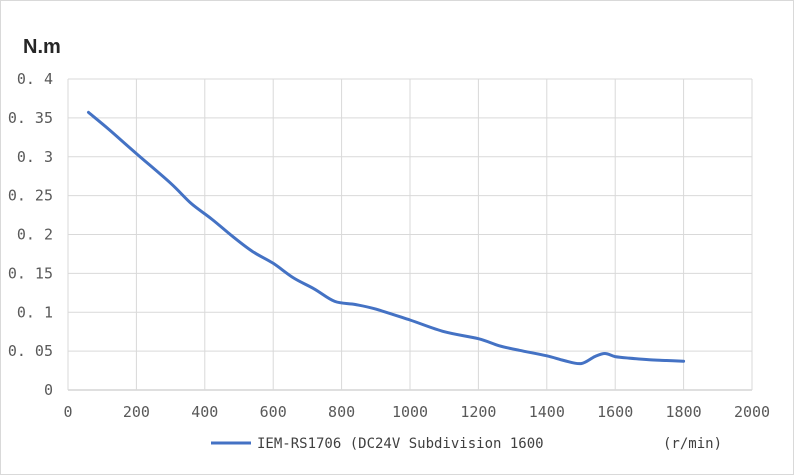  I want to click on y-tick-label: 0. 3, so click(35, 157).